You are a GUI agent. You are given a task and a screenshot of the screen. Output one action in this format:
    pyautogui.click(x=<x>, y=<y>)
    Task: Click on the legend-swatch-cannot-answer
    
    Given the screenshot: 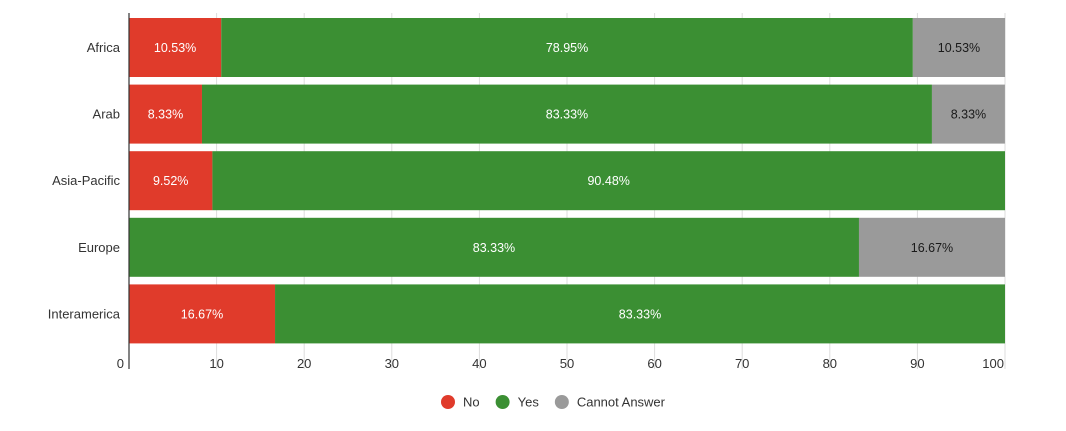 What is the action you would take?
    pyautogui.click(x=561, y=402)
    